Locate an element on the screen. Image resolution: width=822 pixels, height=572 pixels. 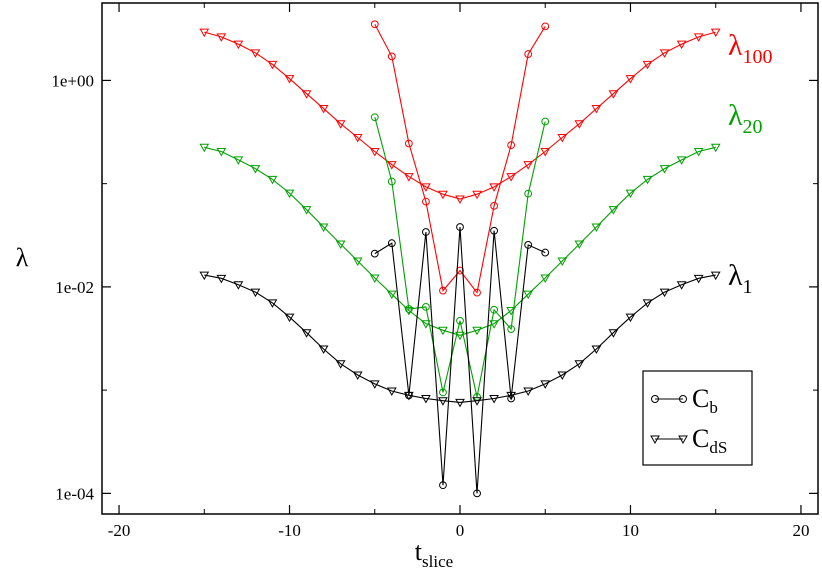
series-label-lambda-100: λ100 is located at coordinates (750, 48).